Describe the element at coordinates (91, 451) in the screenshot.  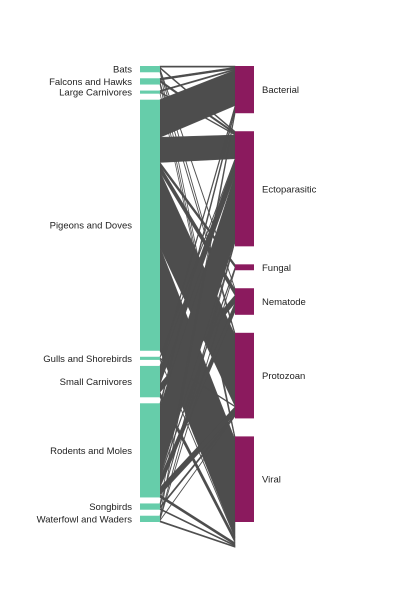
I see `source-label-rodents: Rodents and Moles` at that location.